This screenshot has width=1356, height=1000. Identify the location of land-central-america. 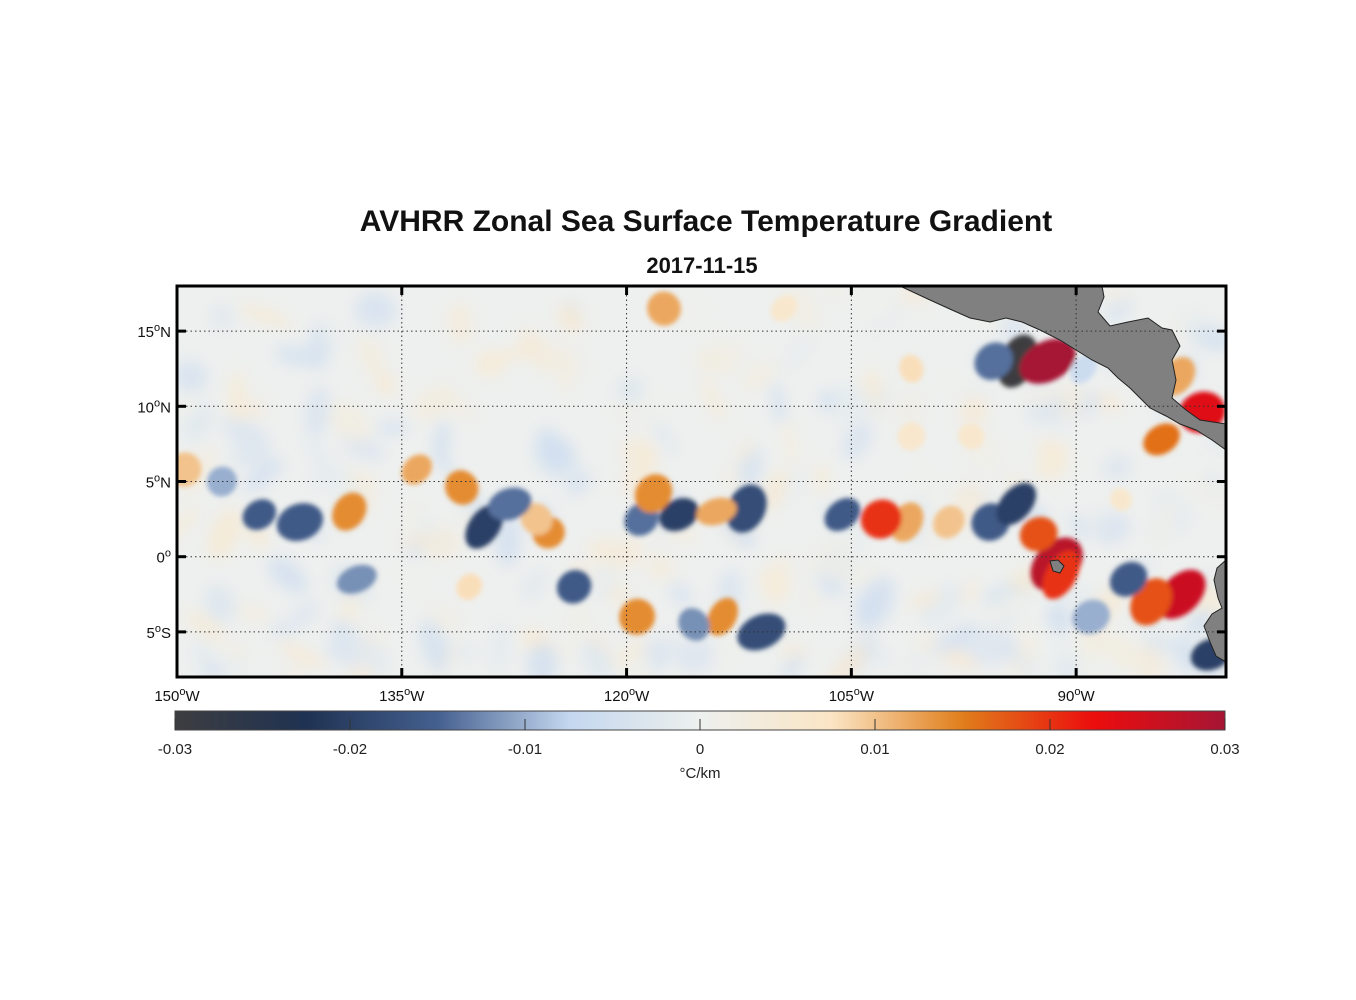
(1062, 368).